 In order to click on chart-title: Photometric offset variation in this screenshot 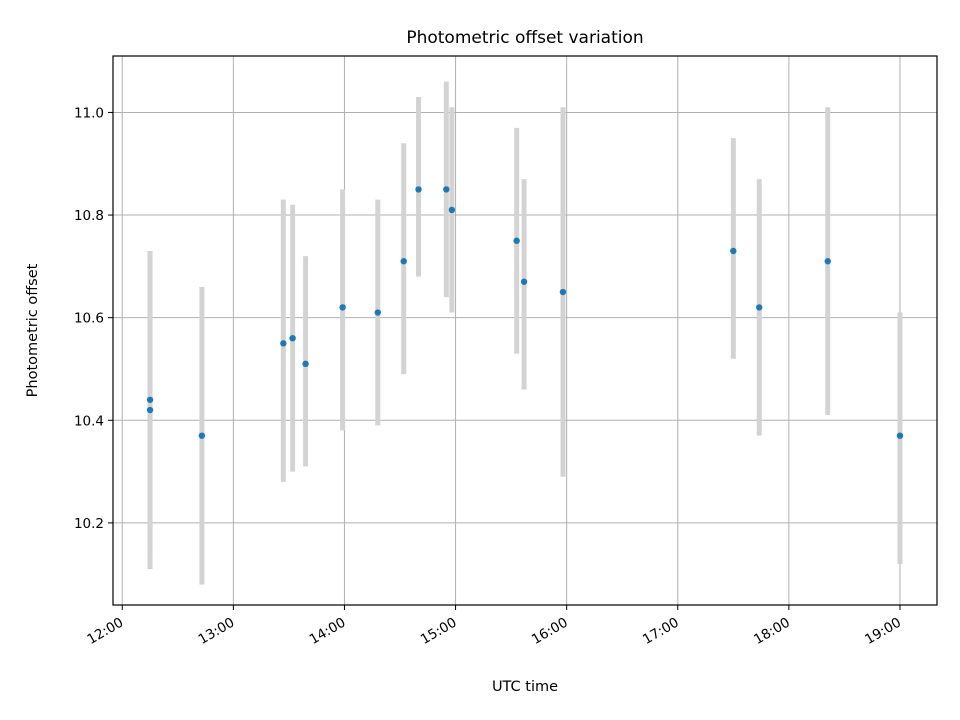, I will do `click(524, 38)`.